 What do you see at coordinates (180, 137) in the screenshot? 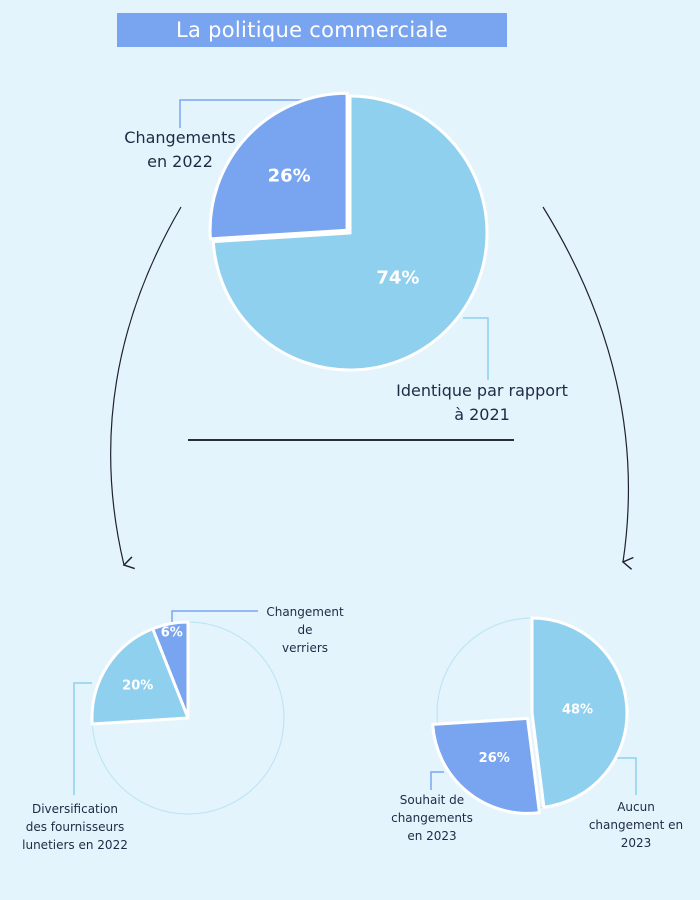
I see `label-line: Changements` at bounding box center [180, 137].